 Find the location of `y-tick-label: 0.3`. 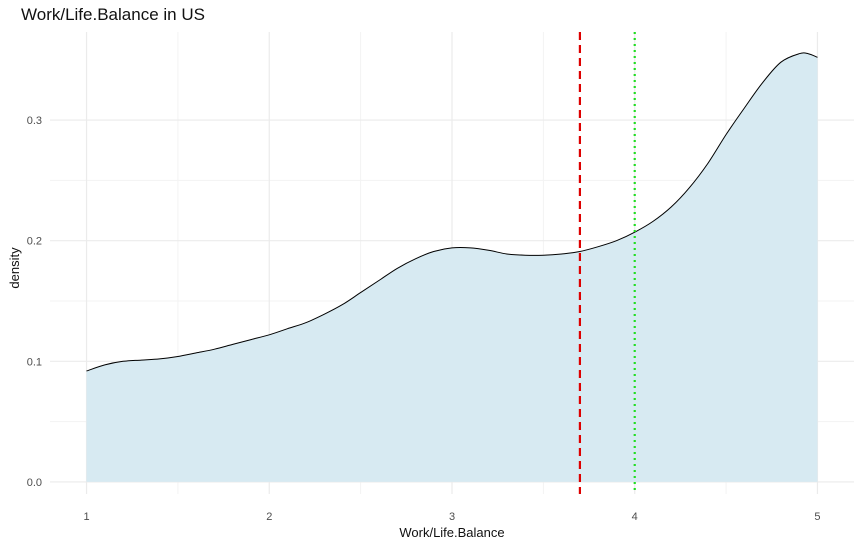

y-tick-label: 0.3 is located at coordinates (34, 121).